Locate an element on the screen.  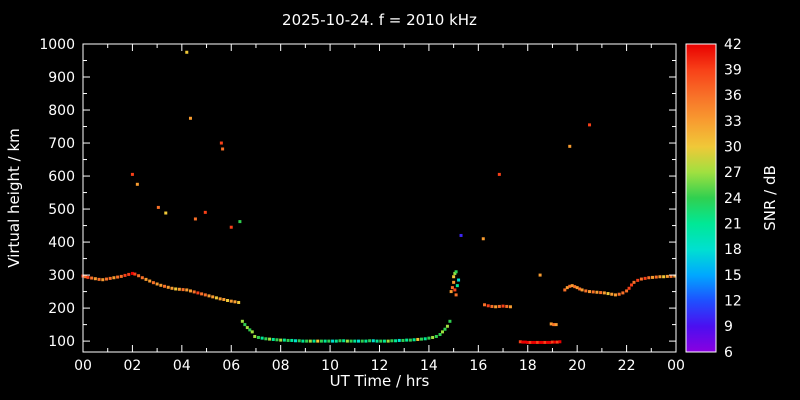
x-tick-label: 06 is located at coordinates (231, 366).